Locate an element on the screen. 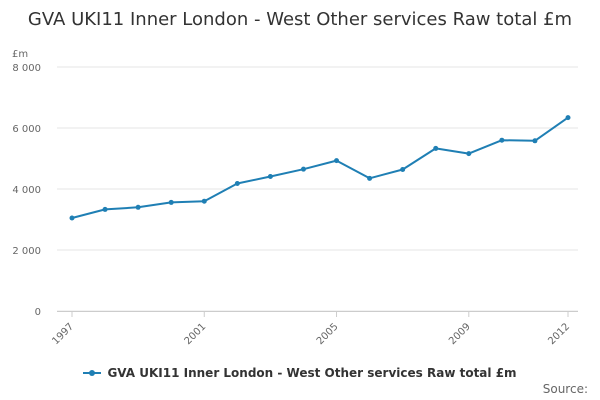 The height and width of the screenshot is (400, 600). x-tick-label: 2005 is located at coordinates (328, 334).